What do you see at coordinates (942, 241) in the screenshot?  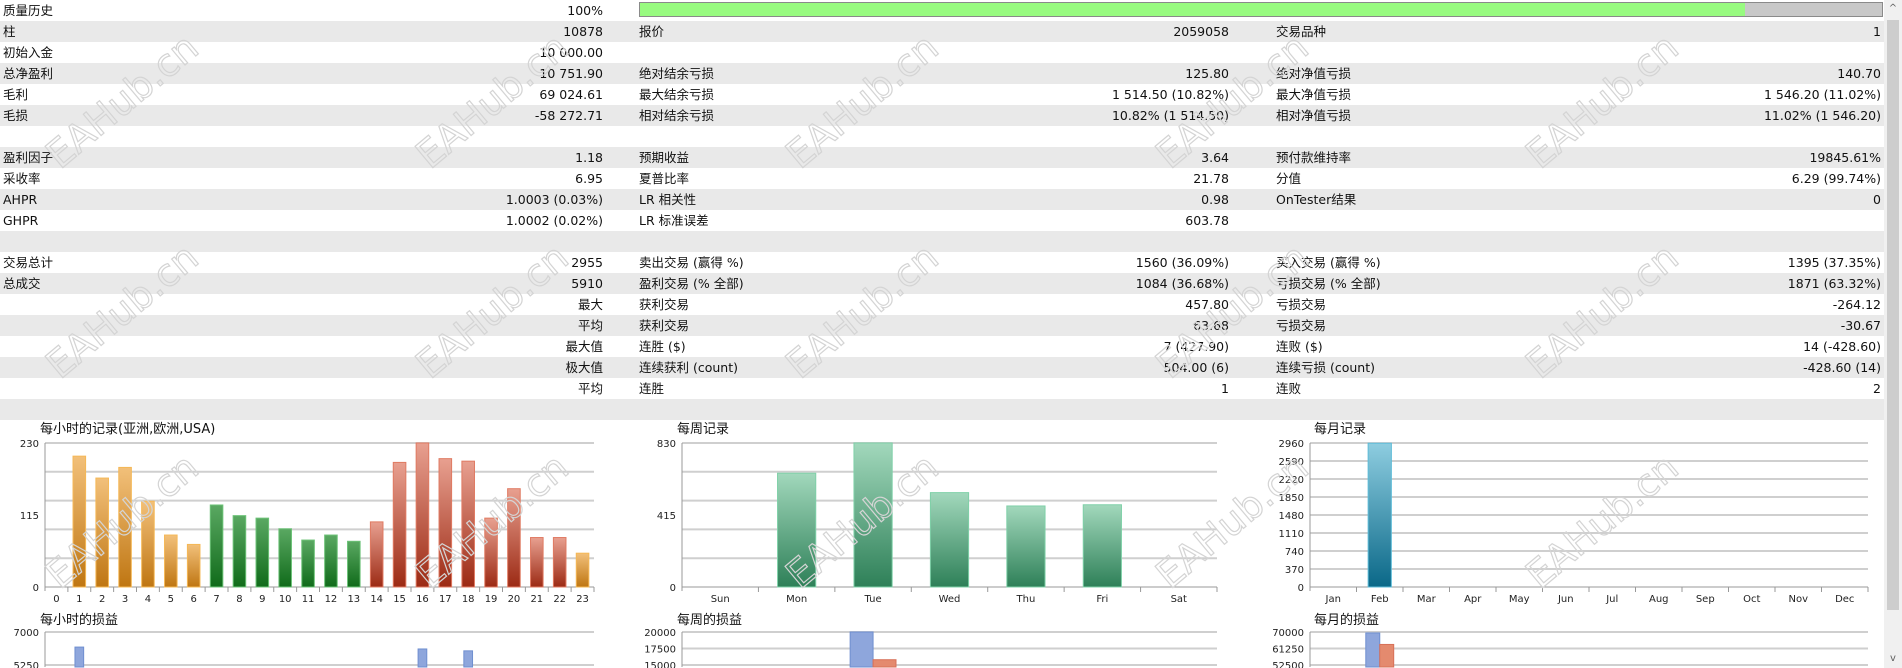 I see `stats-row` at bounding box center [942, 241].